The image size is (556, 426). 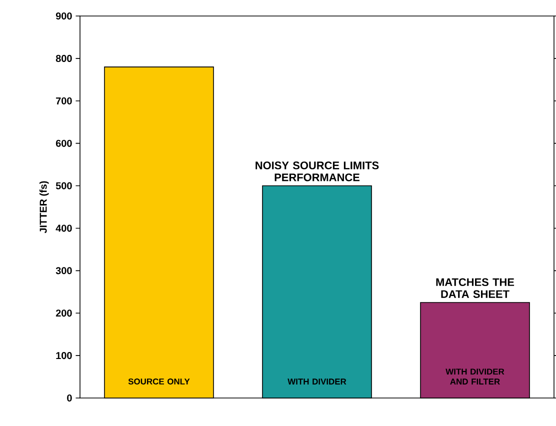 I want to click on y-tick-label: 600, so click(x=64, y=143).